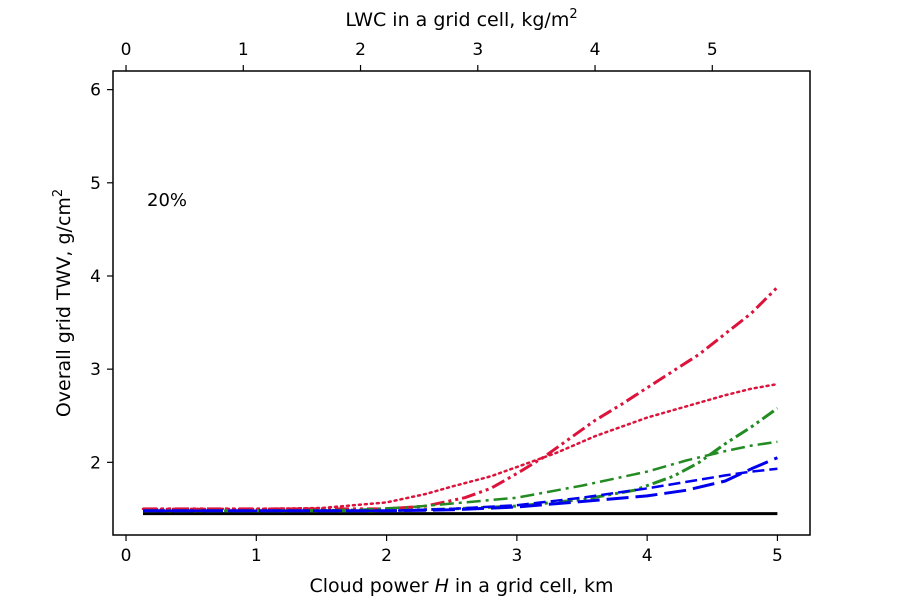  I want to click on y-axis-label: Overall grid TWV, g/cm2, so click(63, 303).